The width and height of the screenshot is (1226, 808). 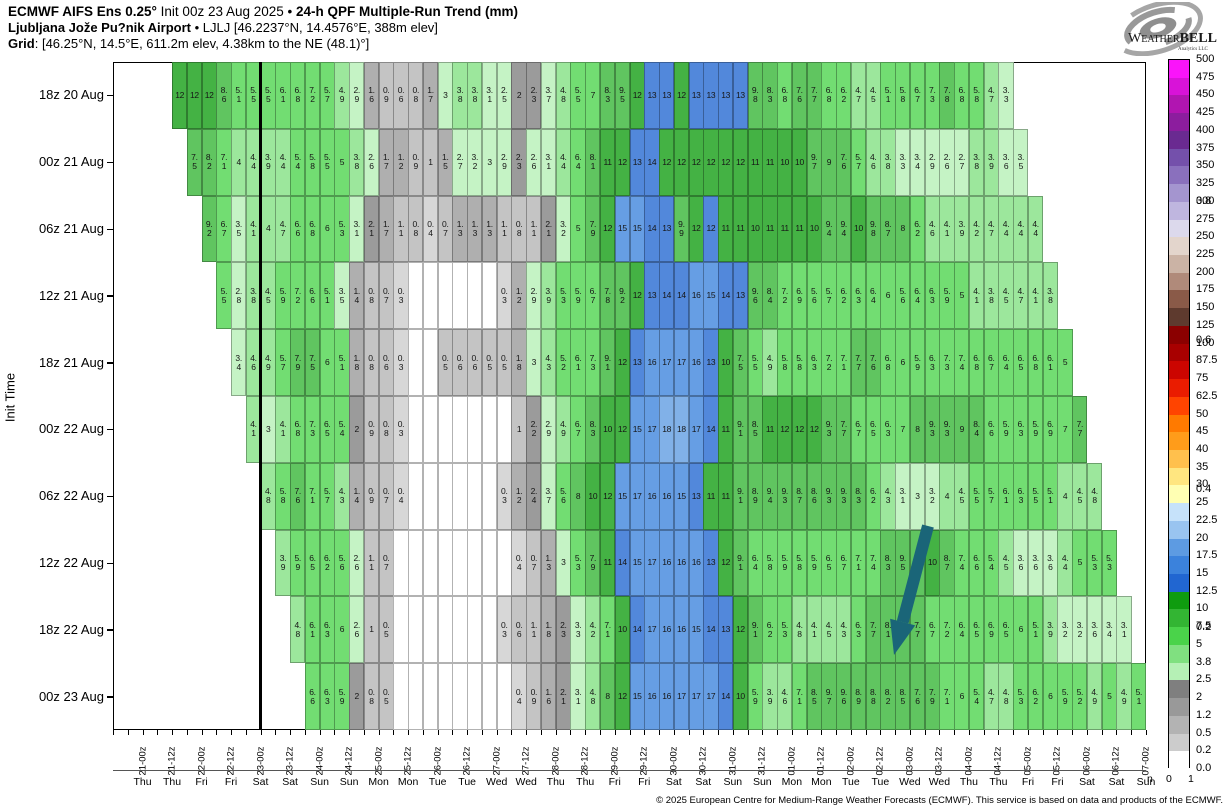 What do you see at coordinates (1202, 466) in the screenshot?
I see `colorbar-tick-label: 35` at bounding box center [1202, 466].